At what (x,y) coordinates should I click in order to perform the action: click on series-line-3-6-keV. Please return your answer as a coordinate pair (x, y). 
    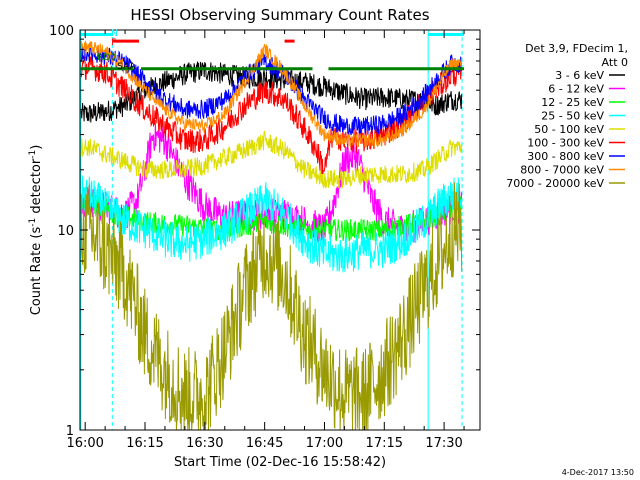
    Looking at the image, I should click on (271, 92).